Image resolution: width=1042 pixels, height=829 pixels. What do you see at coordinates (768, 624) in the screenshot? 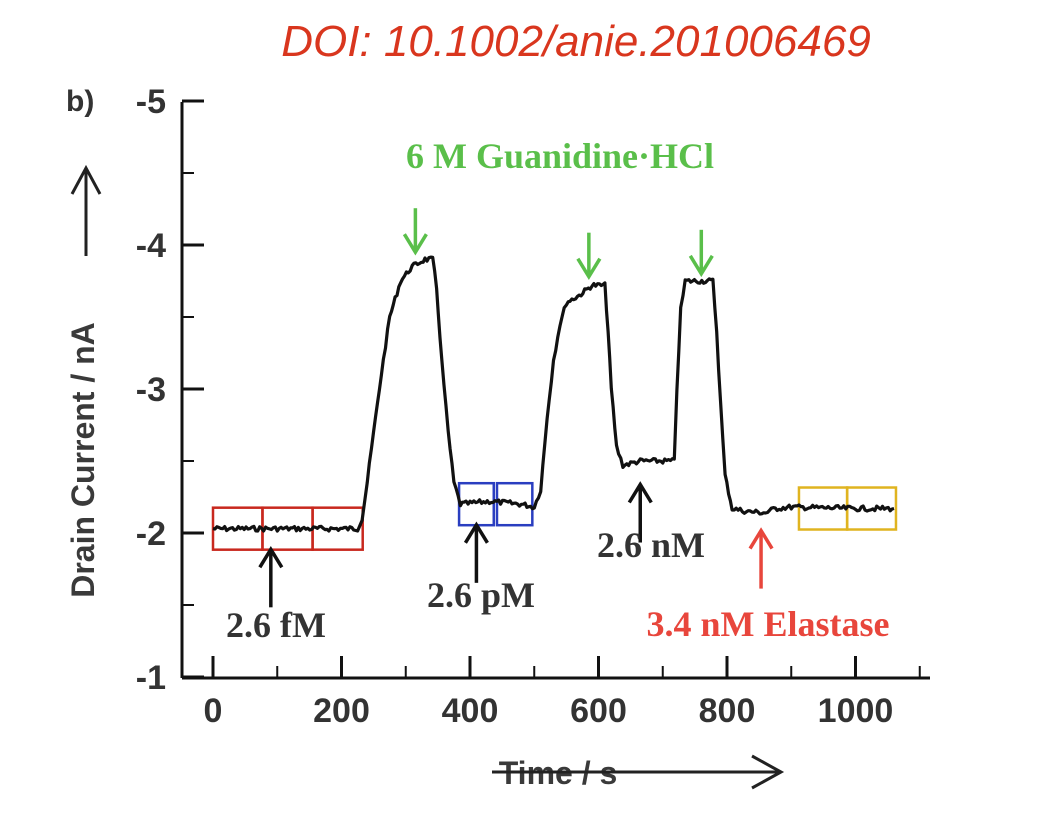
I see `annotation-elastase: 3.4 nM Elastase` at bounding box center [768, 624].